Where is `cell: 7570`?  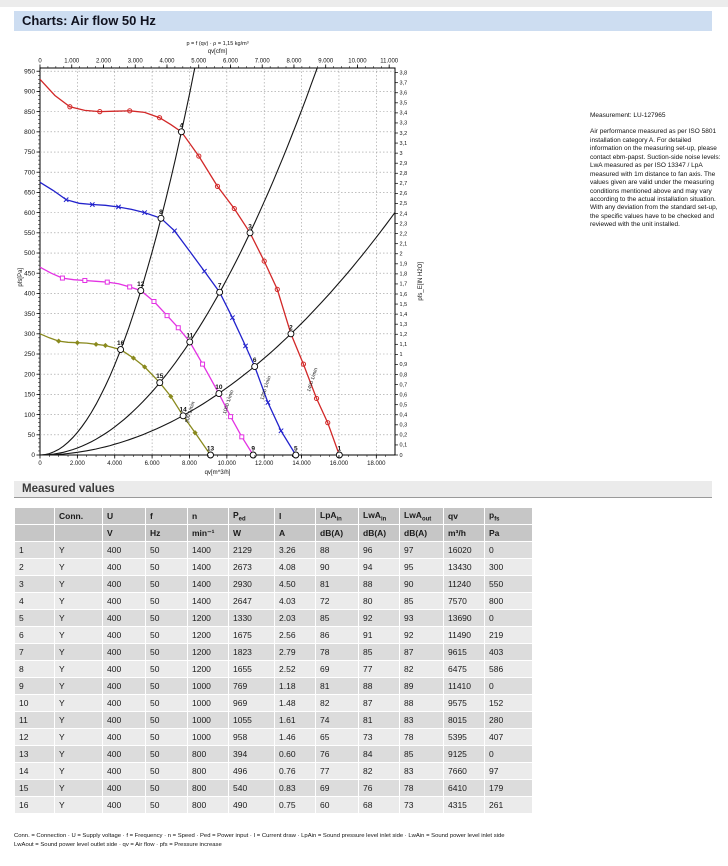
cell: 7570 is located at coordinates (464, 601).